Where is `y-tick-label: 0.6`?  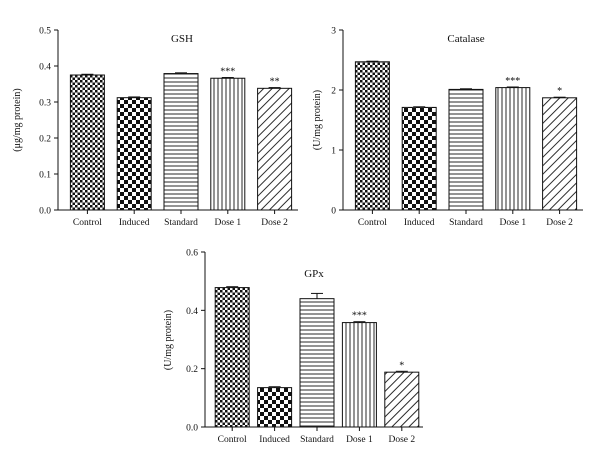
y-tick-label: 0.6 is located at coordinates (192, 254).